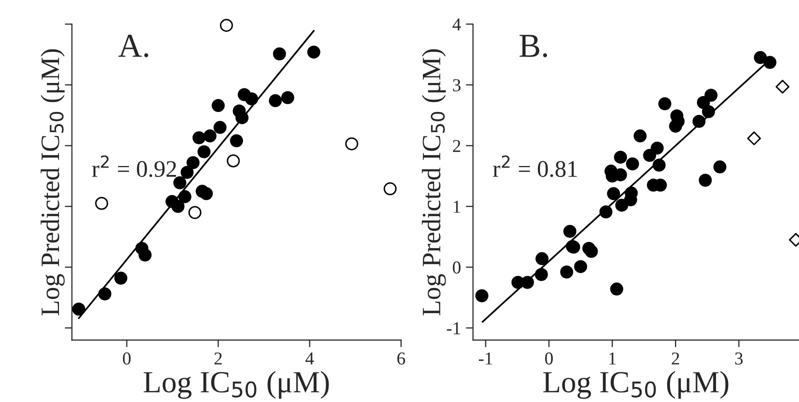 Image resolution: width=799 pixels, height=402 pixels. What do you see at coordinates (457, 206) in the screenshot?
I see `y-tick-label: 1` at bounding box center [457, 206].